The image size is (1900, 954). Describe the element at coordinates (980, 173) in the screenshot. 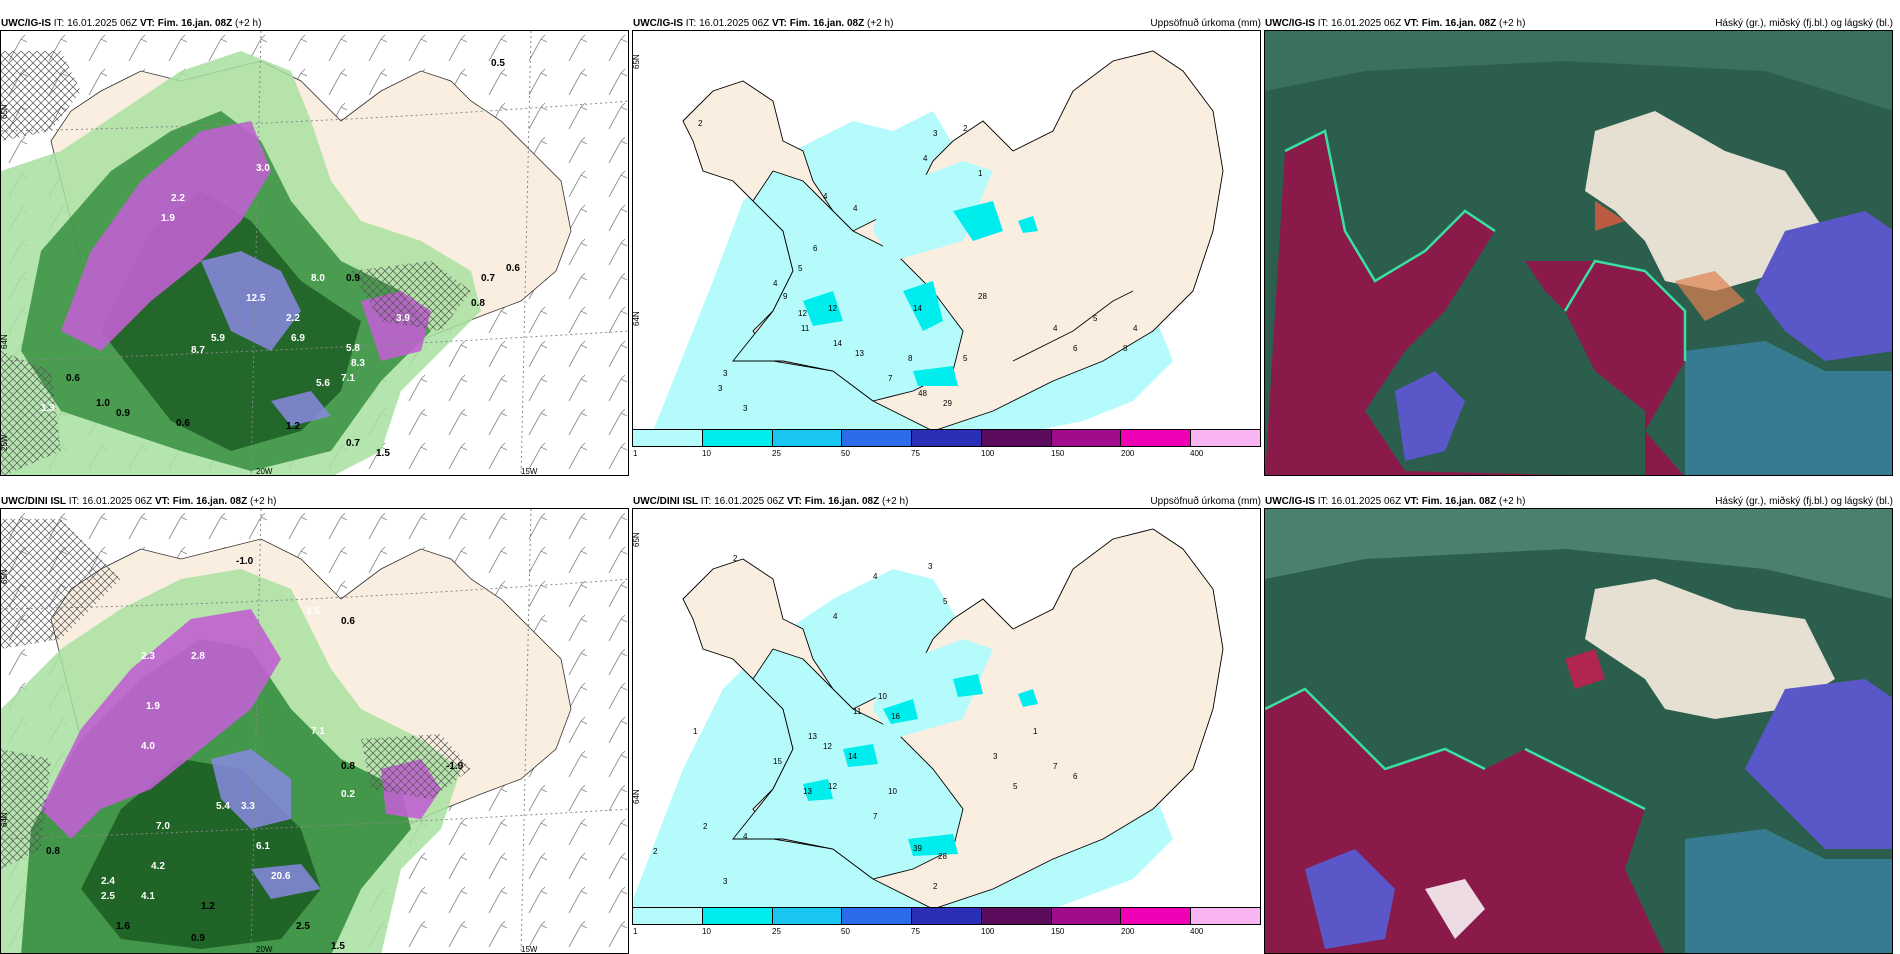

I see `value-label: 1` at that location.